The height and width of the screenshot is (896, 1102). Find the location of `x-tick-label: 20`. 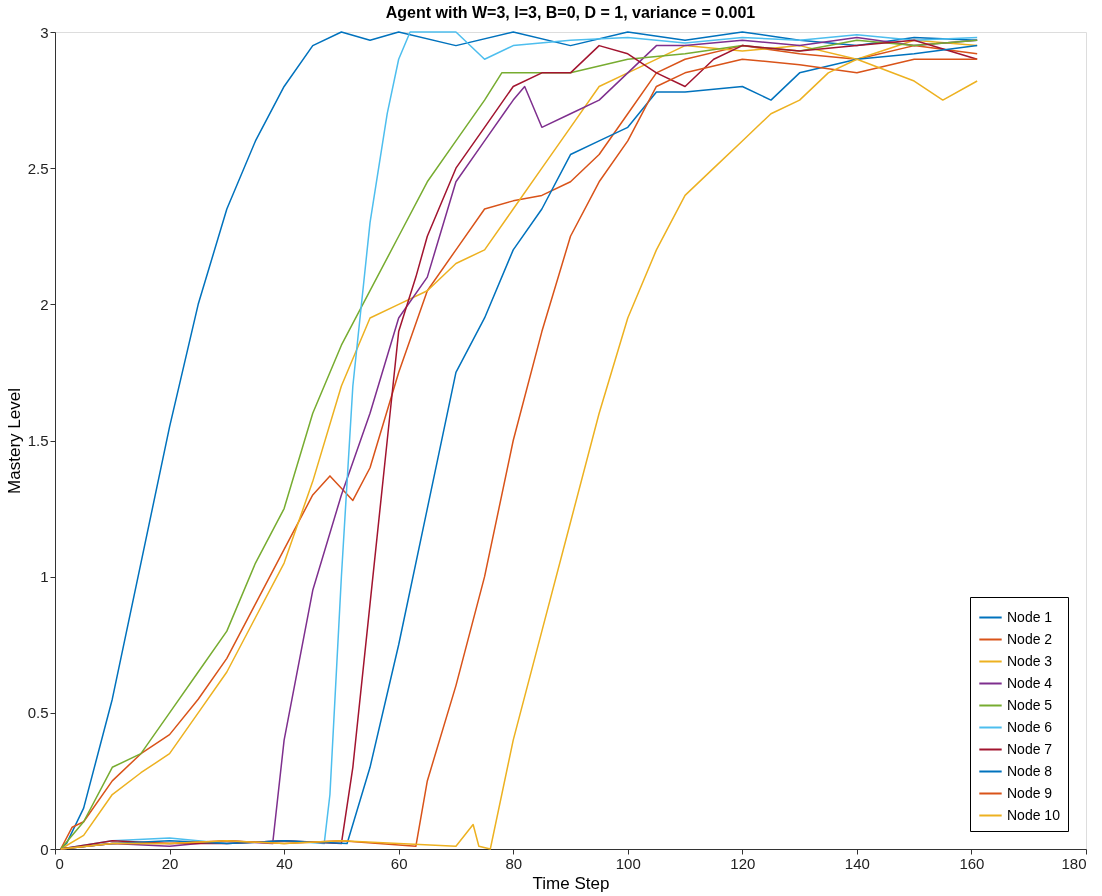

x-tick-label: 20 is located at coordinates (170, 863).